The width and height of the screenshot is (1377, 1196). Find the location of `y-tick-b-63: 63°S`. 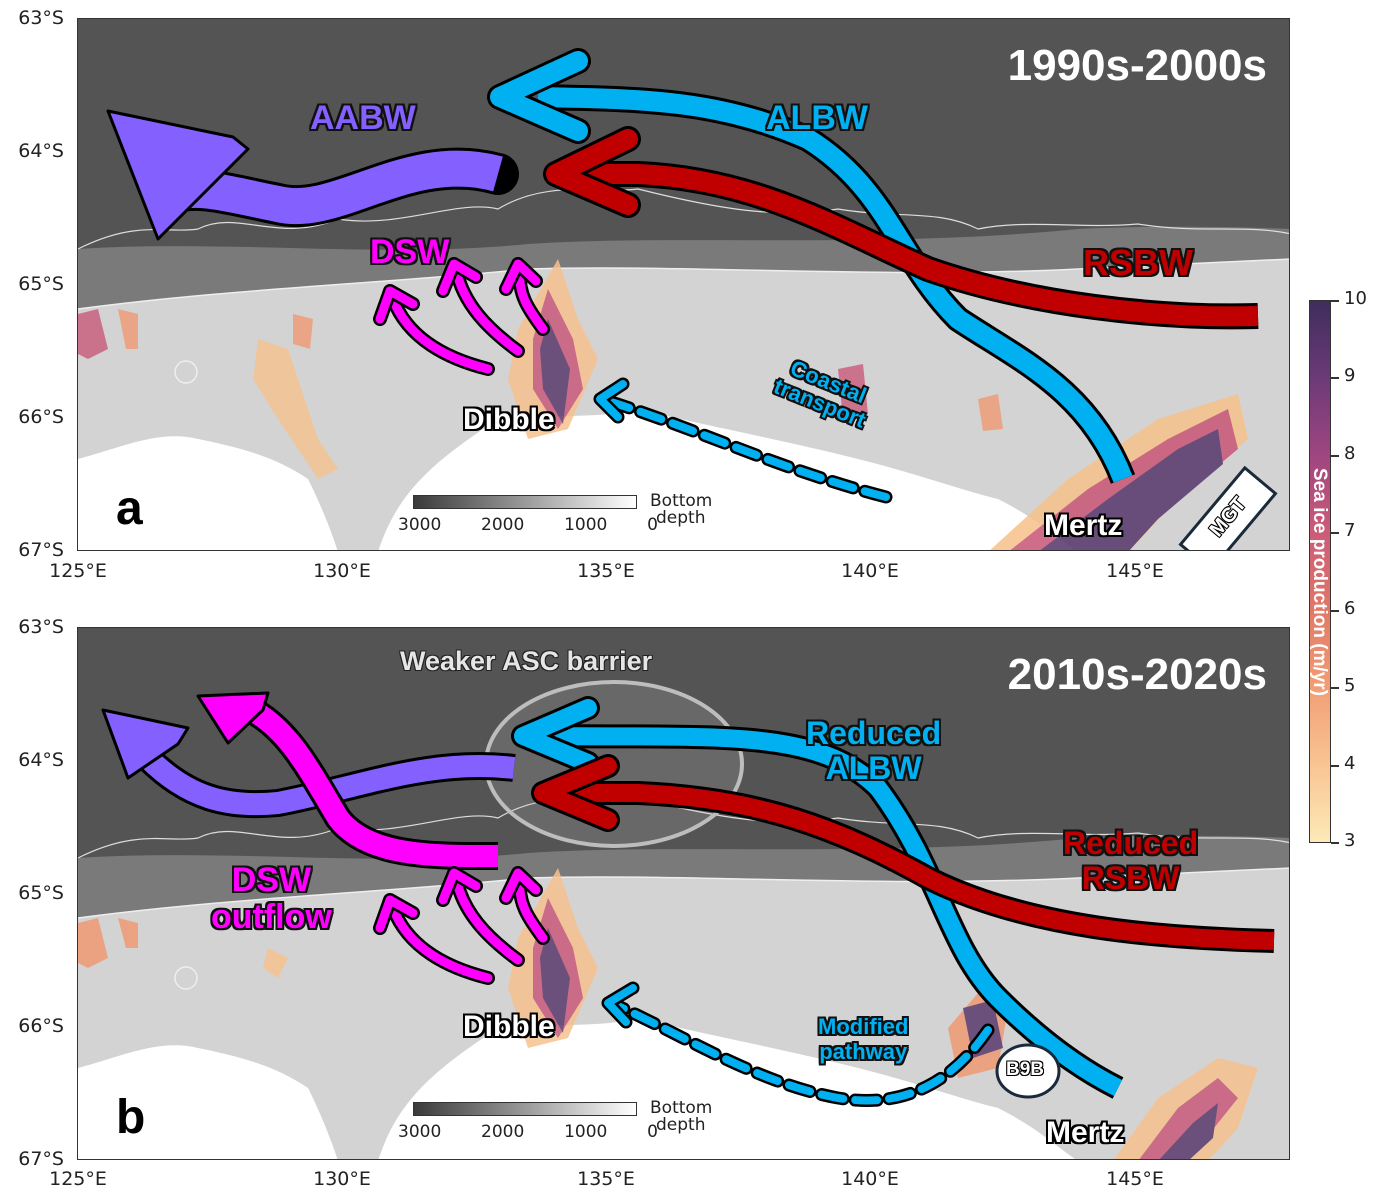

y-tick-b-63: 63°S is located at coordinates (41, 627).